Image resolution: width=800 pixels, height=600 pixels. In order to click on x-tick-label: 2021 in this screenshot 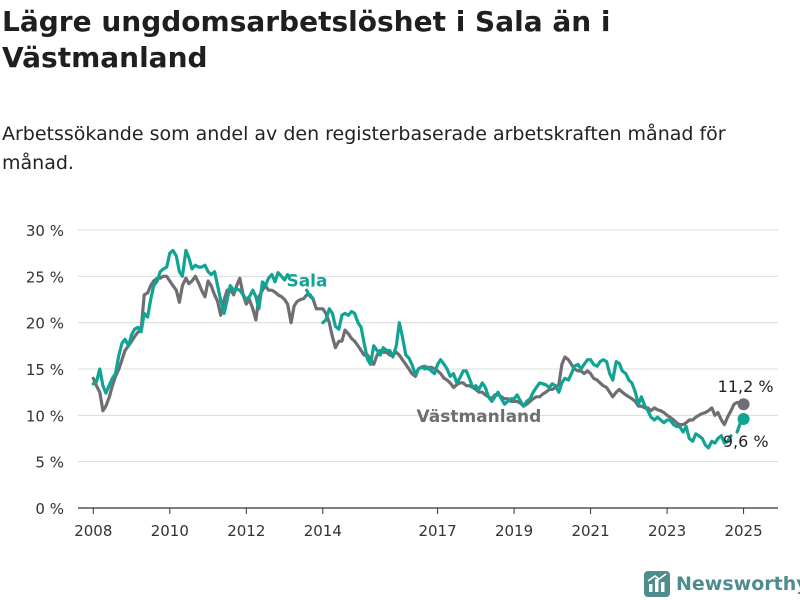, I will do `click(590, 531)`.